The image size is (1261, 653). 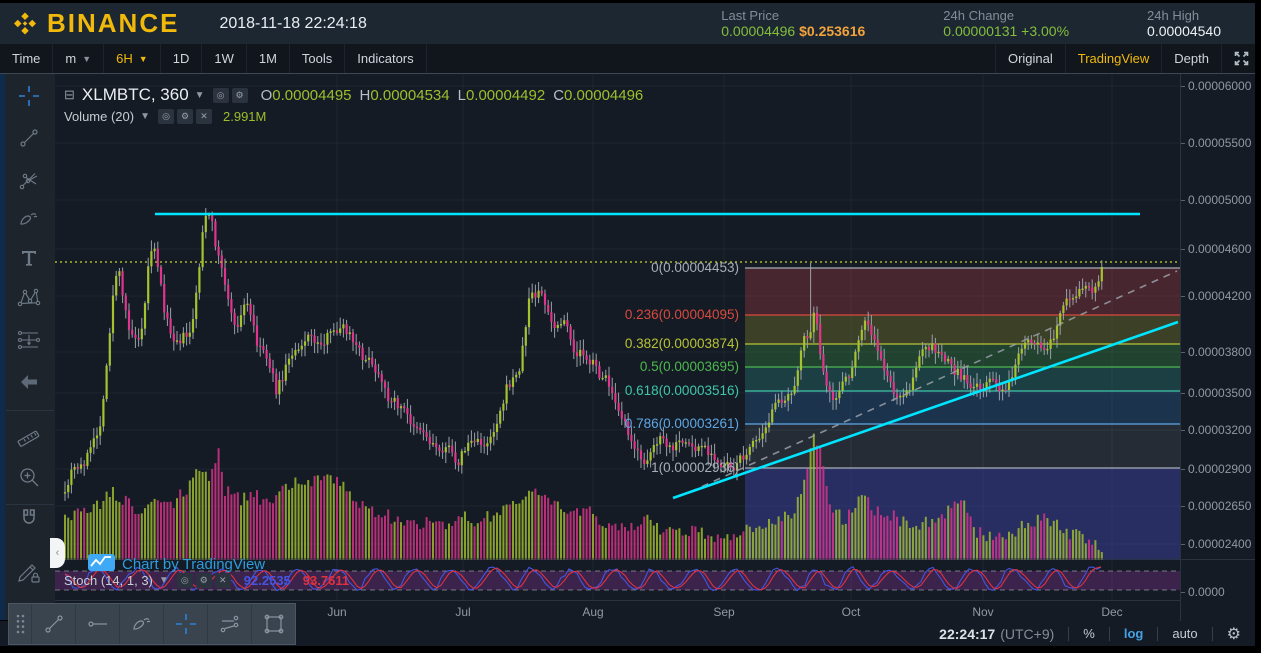 What do you see at coordinates (979, 15) in the screenshot?
I see `stat-label: 24h Change` at bounding box center [979, 15].